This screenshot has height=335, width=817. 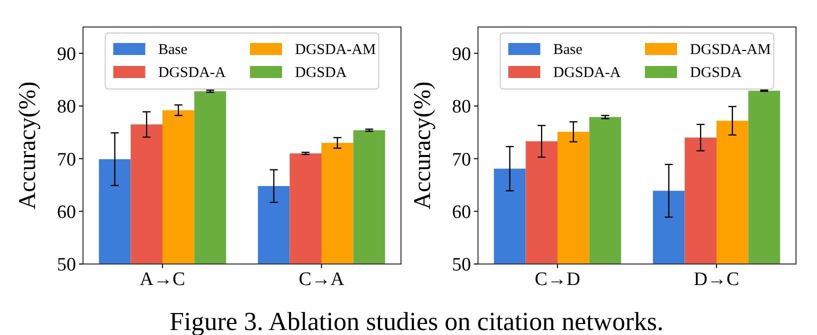 I want to click on x-tick-label: C→D, so click(x=557, y=279).